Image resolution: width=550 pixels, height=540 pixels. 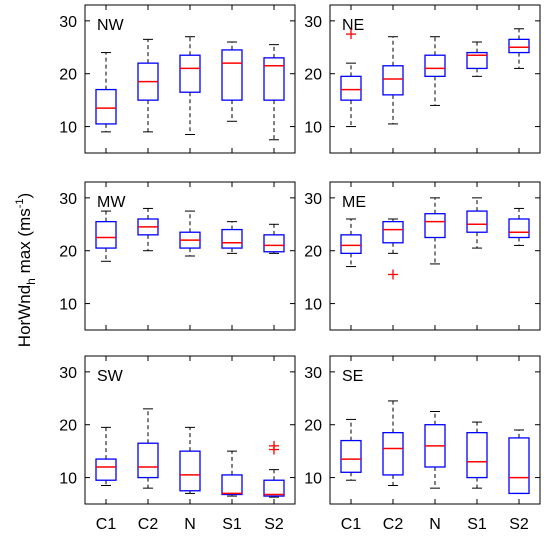 What do you see at coordinates (26, 270) in the screenshot?
I see `y-axis-label: HorWndh max (ms-1)` at bounding box center [26, 270].